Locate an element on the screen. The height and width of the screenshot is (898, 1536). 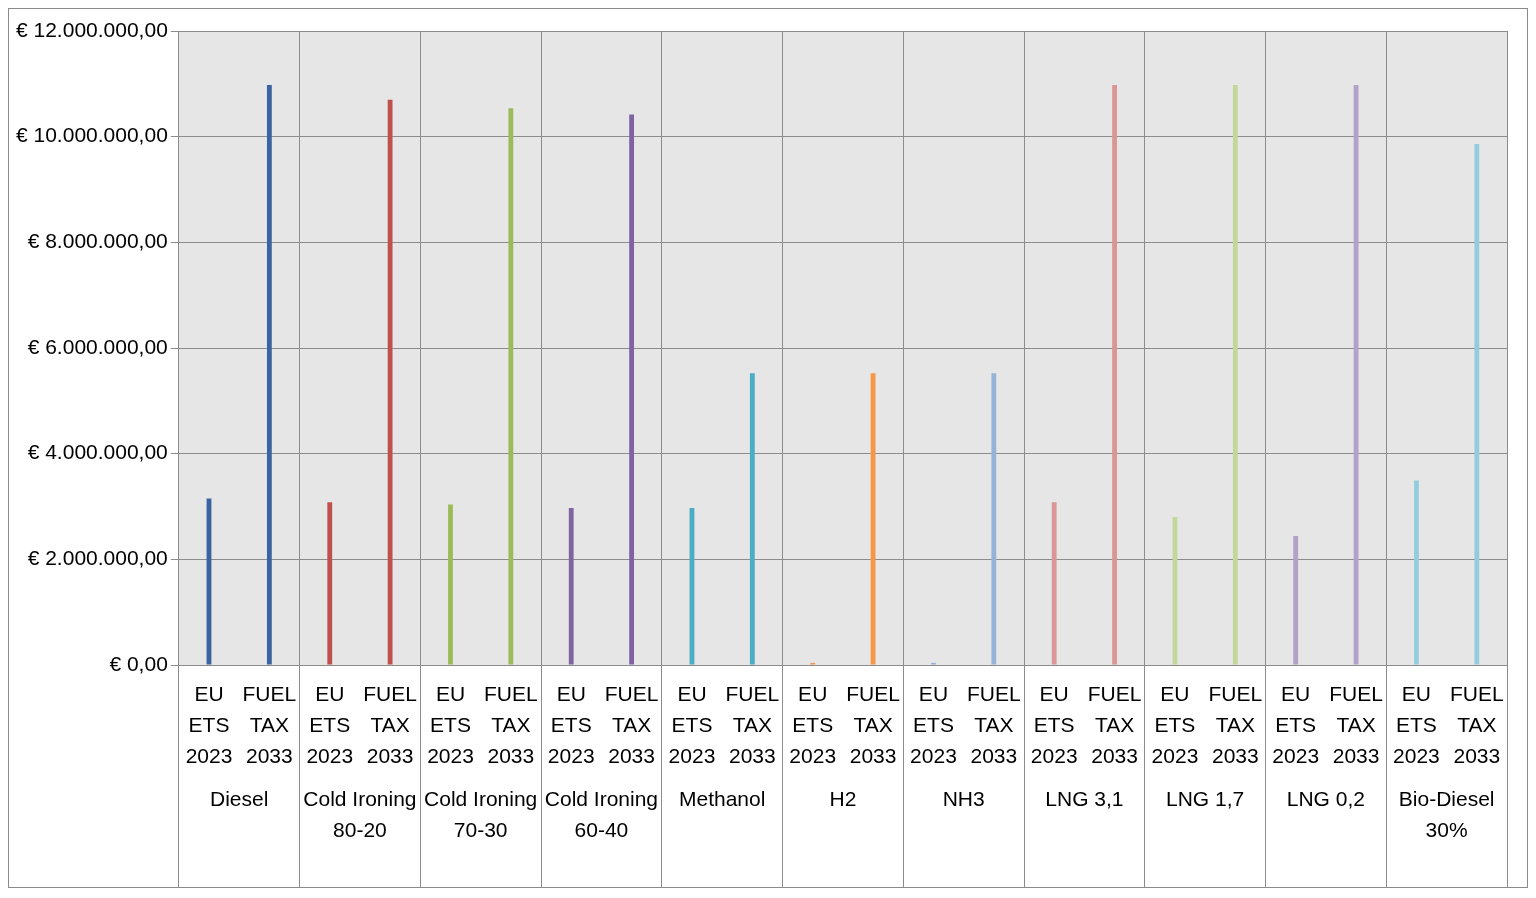
x-tick-label: LNG 1,7 is located at coordinates (1205, 799).